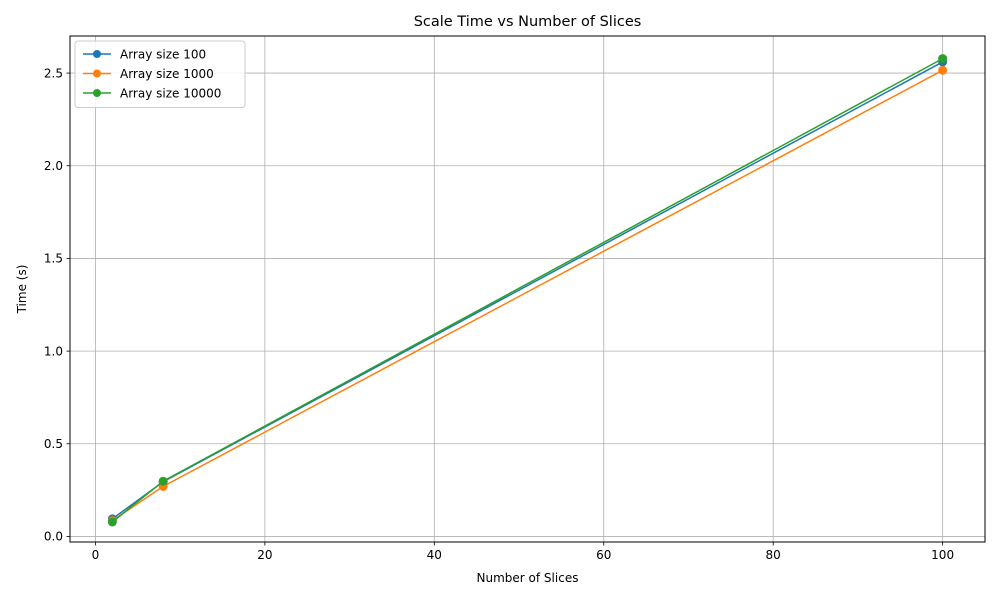  I want to click on y-tick-label: 0.0, so click(53, 537).